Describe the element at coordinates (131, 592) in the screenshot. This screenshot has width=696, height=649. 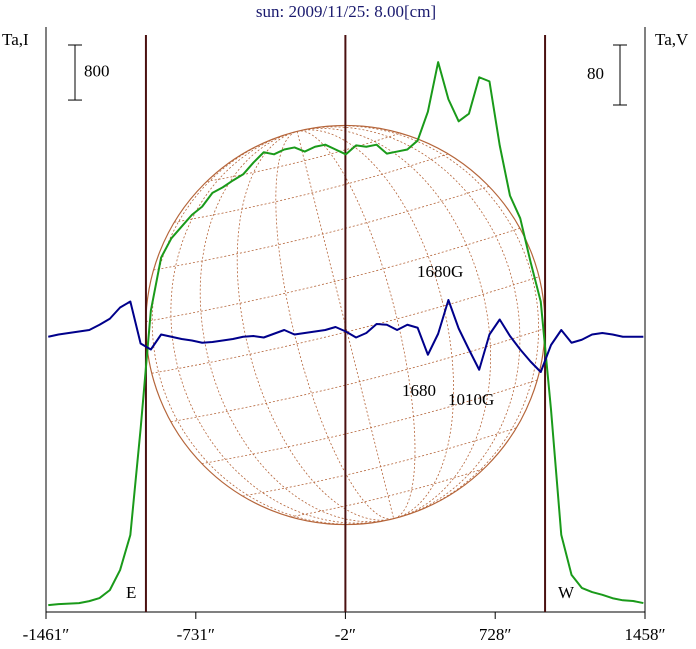
I see `annotation: E` at that location.